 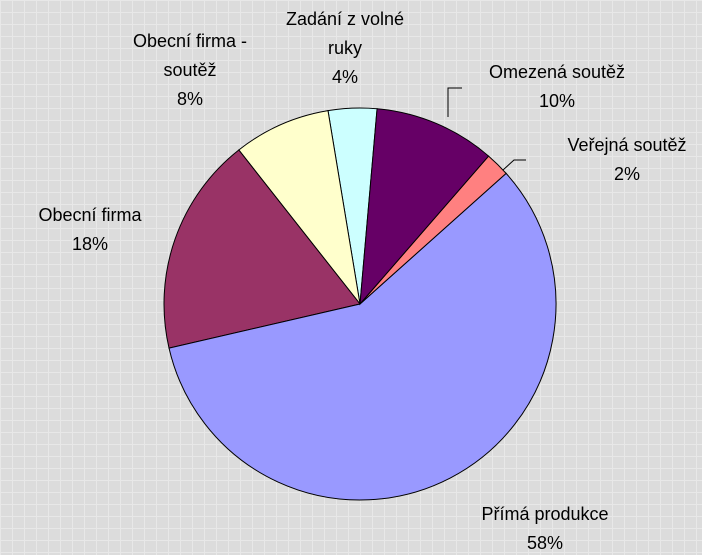 I want to click on percent-label: 58%, so click(x=545, y=543).